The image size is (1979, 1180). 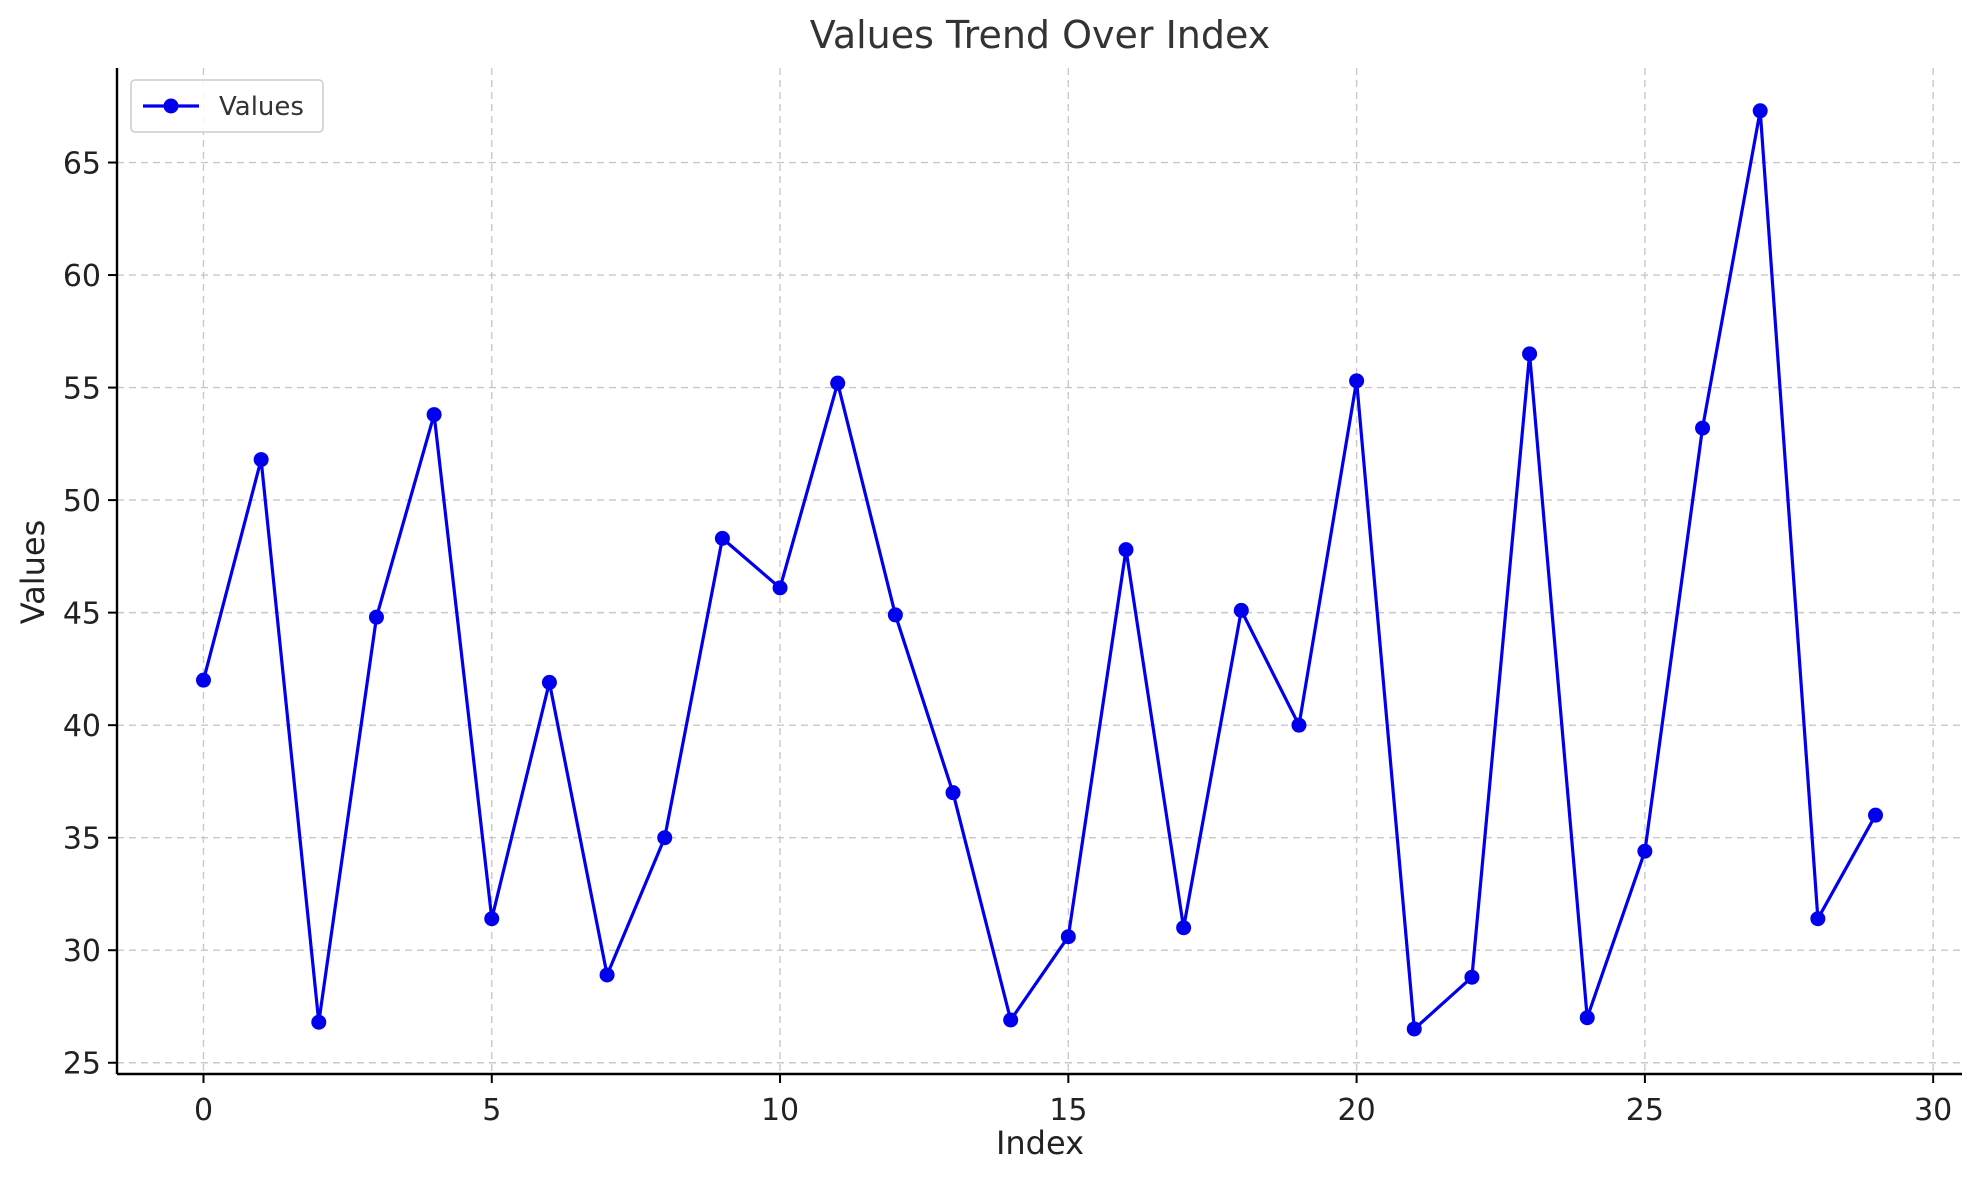 What do you see at coordinates (1040, 35) in the screenshot?
I see `chart-title: Values Trend Over Index` at bounding box center [1040, 35].